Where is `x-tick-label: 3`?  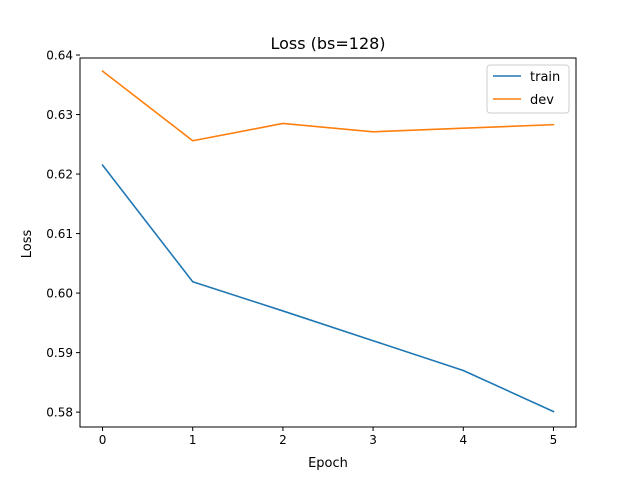
x-tick-label: 3 is located at coordinates (373, 440).